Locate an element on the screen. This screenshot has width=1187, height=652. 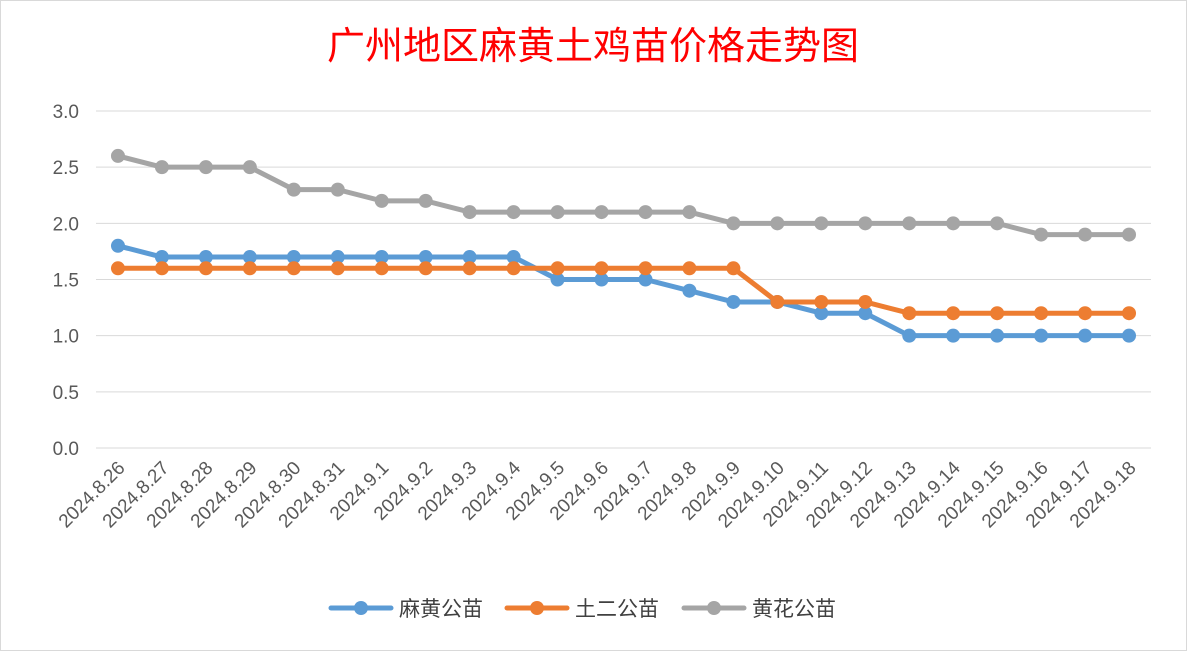
legend-label: 黄花公苗 is located at coordinates (794, 609).